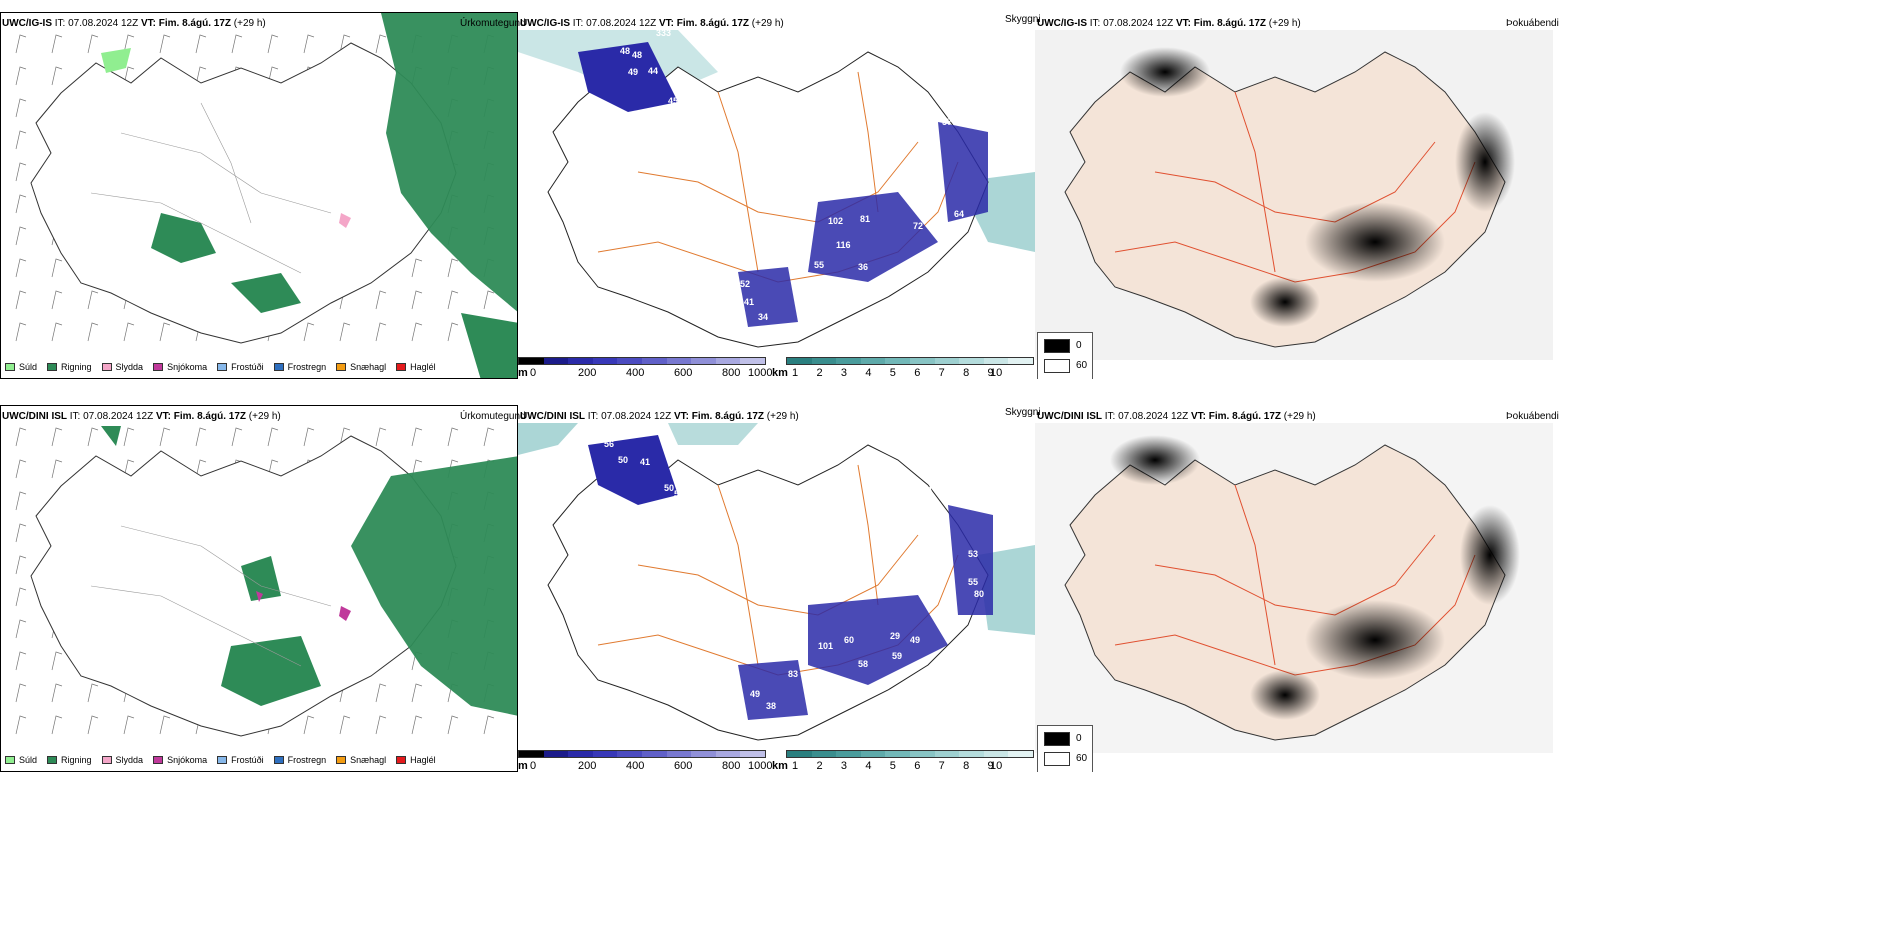  What do you see at coordinates (719, 622) in the screenshot?
I see `vis-value-label: 23` at bounding box center [719, 622].